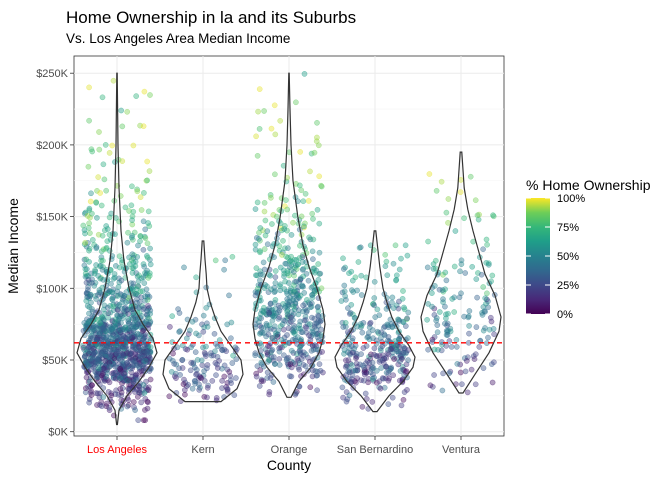 This screenshot has width=672, height=485. What do you see at coordinates (461, 272) in the screenshot?
I see `violin-ventura` at bounding box center [461, 272].